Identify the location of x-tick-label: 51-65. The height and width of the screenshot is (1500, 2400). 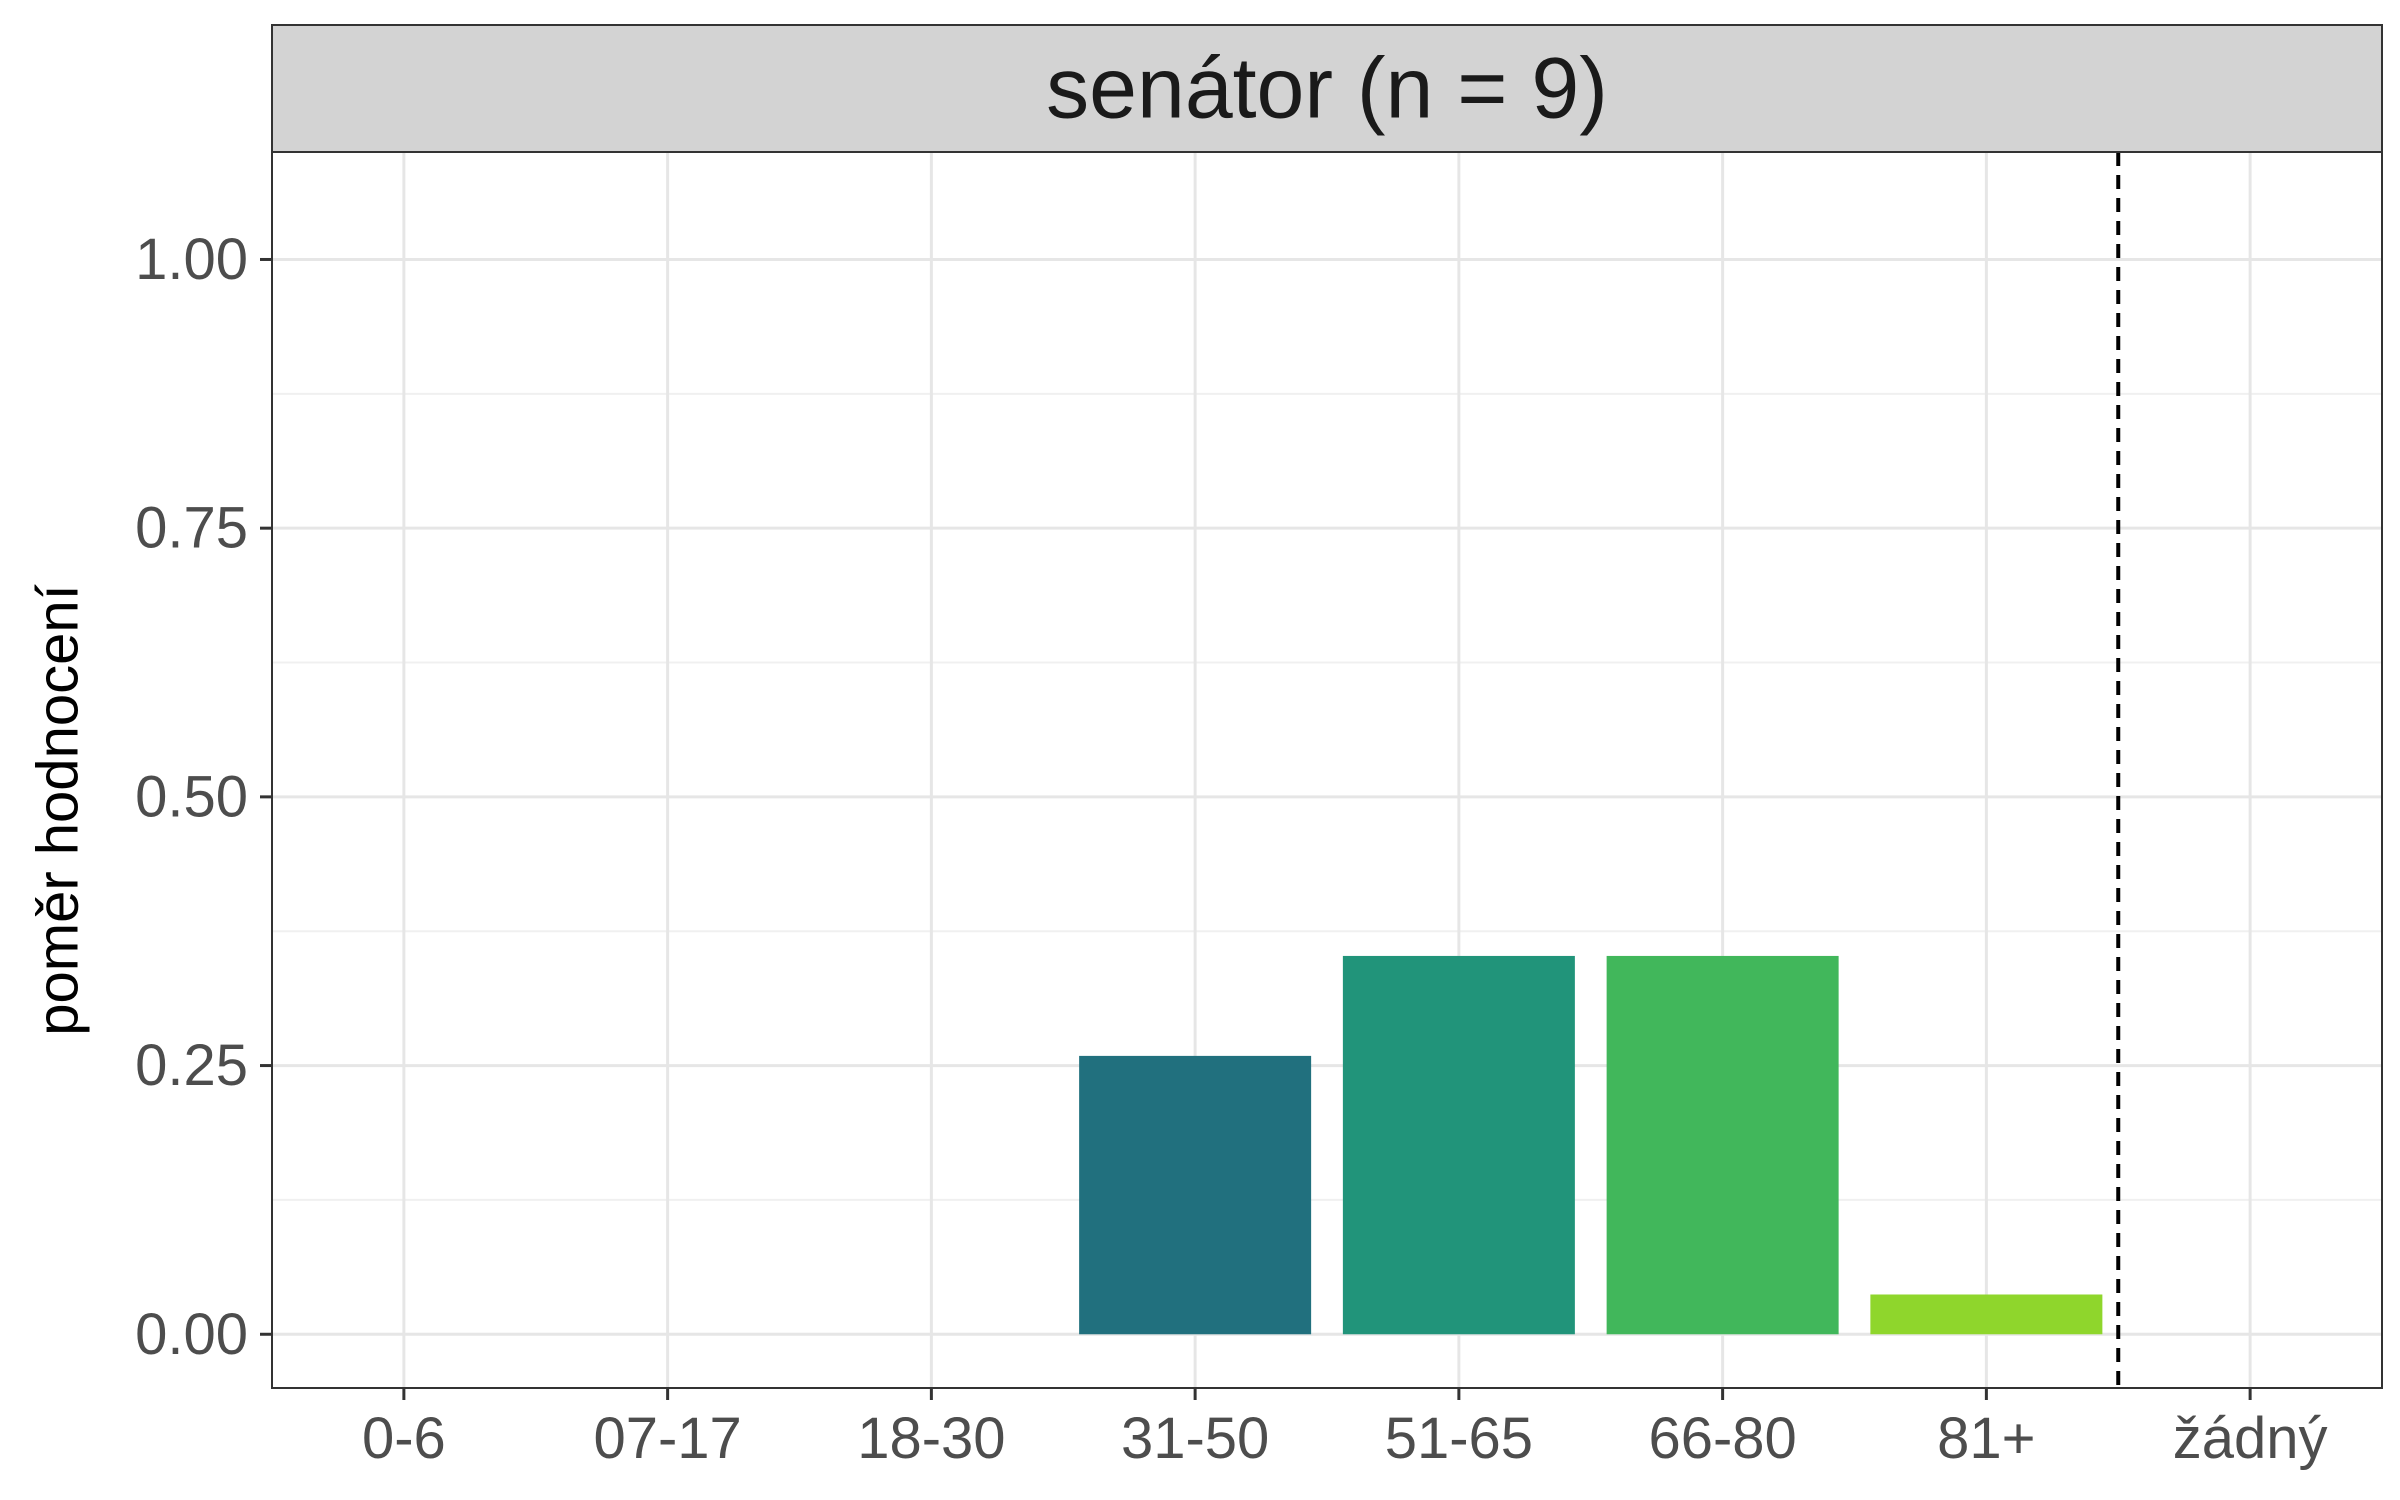
(1459, 1438).